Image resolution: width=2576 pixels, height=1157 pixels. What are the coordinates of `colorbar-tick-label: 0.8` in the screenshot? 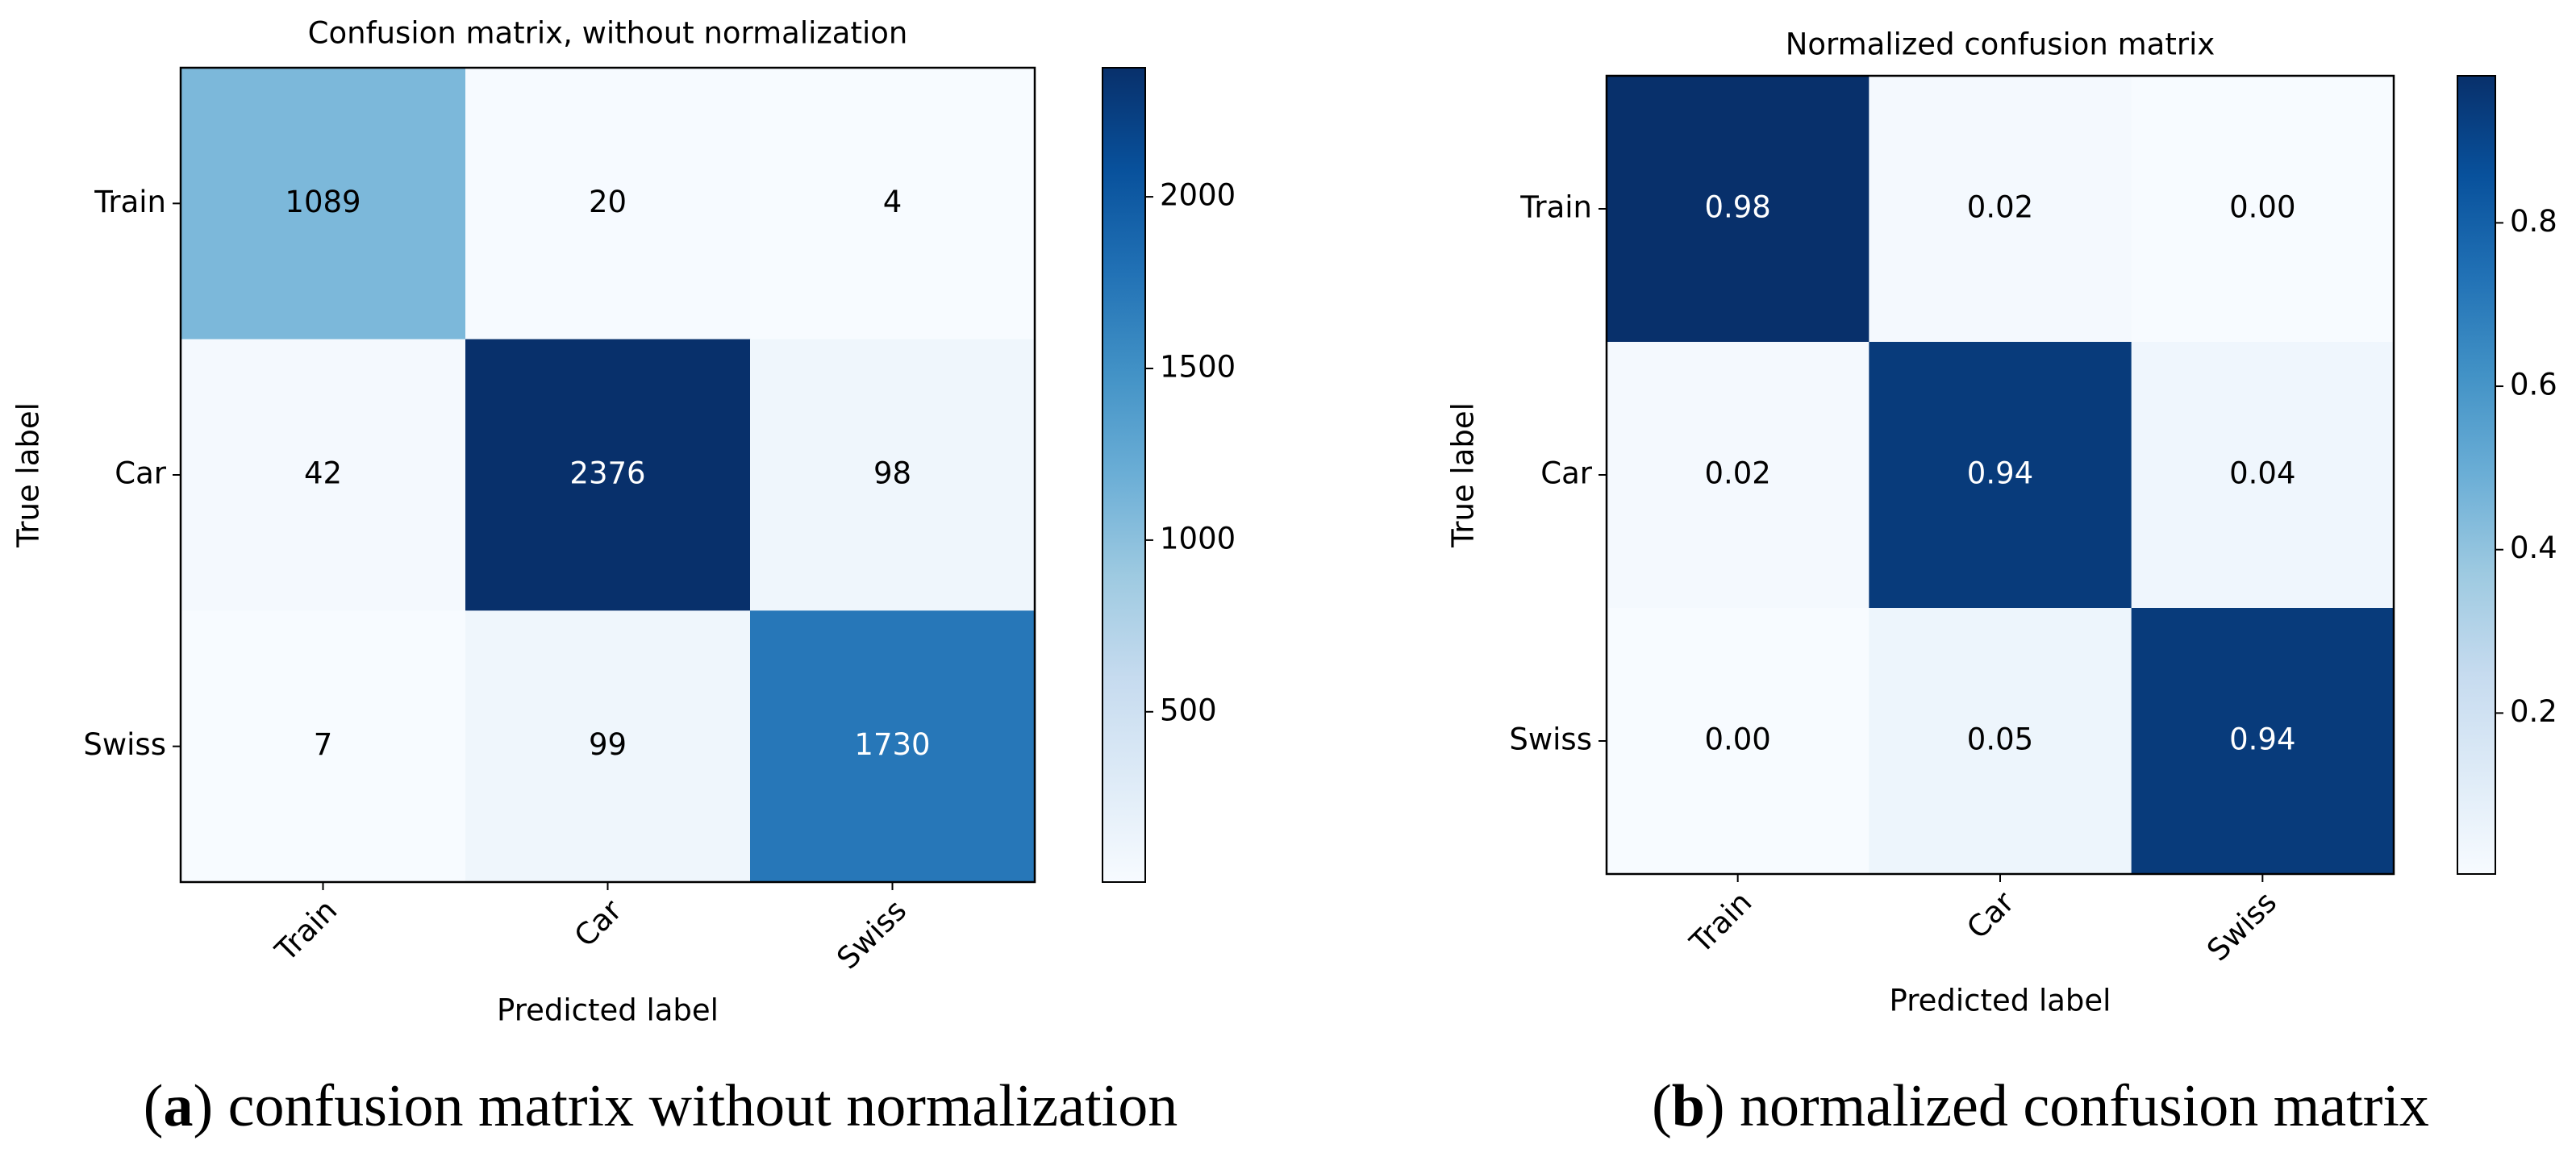 It's located at (2533, 222).